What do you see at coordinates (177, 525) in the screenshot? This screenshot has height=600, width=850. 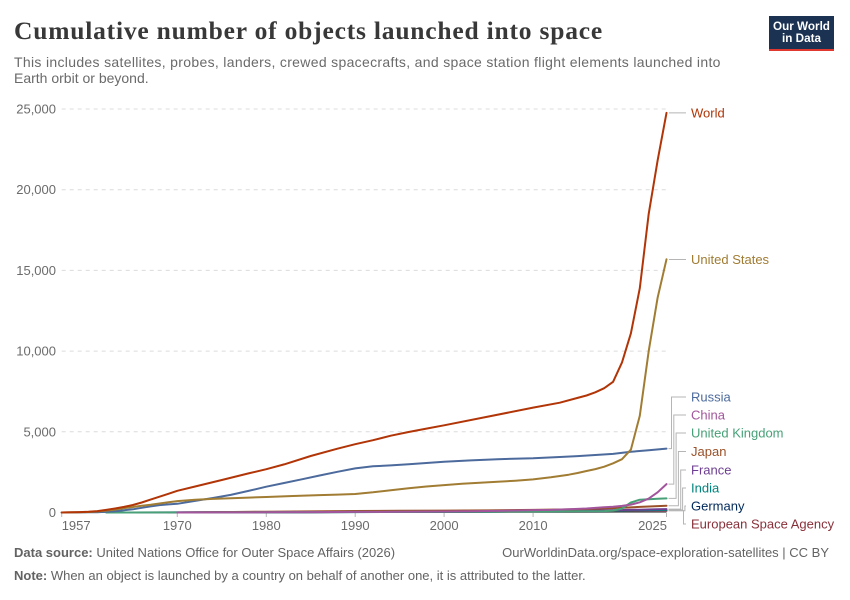 I see `svg-text: 1970` at bounding box center [177, 525].